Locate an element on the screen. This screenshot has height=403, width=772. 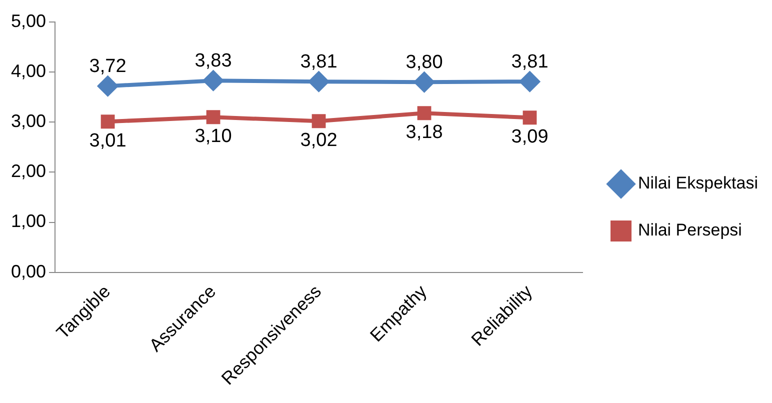
data-label: 3,83 is located at coordinates (213, 61).